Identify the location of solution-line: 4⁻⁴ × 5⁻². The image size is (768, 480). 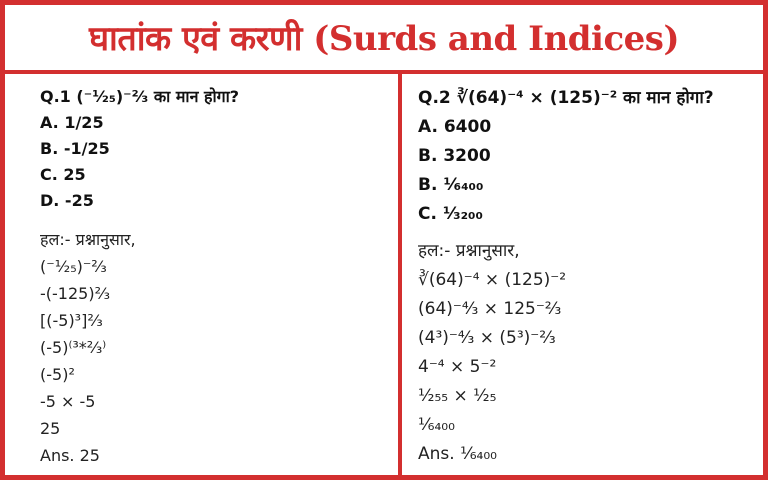
(457, 367).